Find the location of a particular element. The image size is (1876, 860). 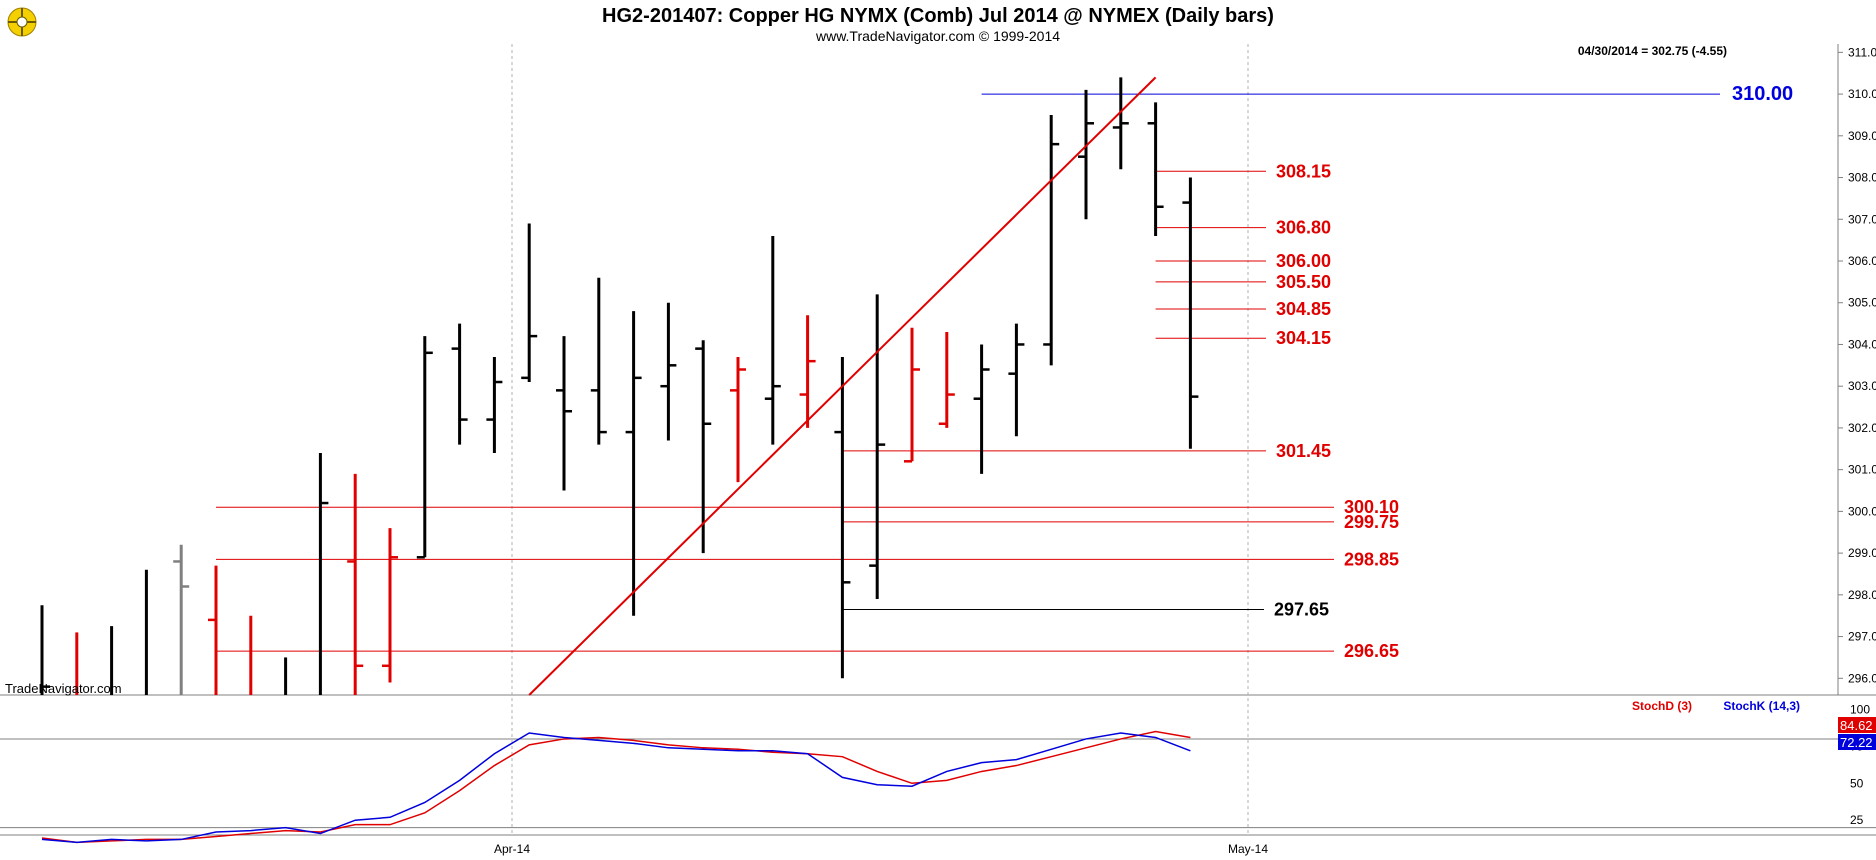

level-label: 296.65 is located at coordinates (1371, 651).